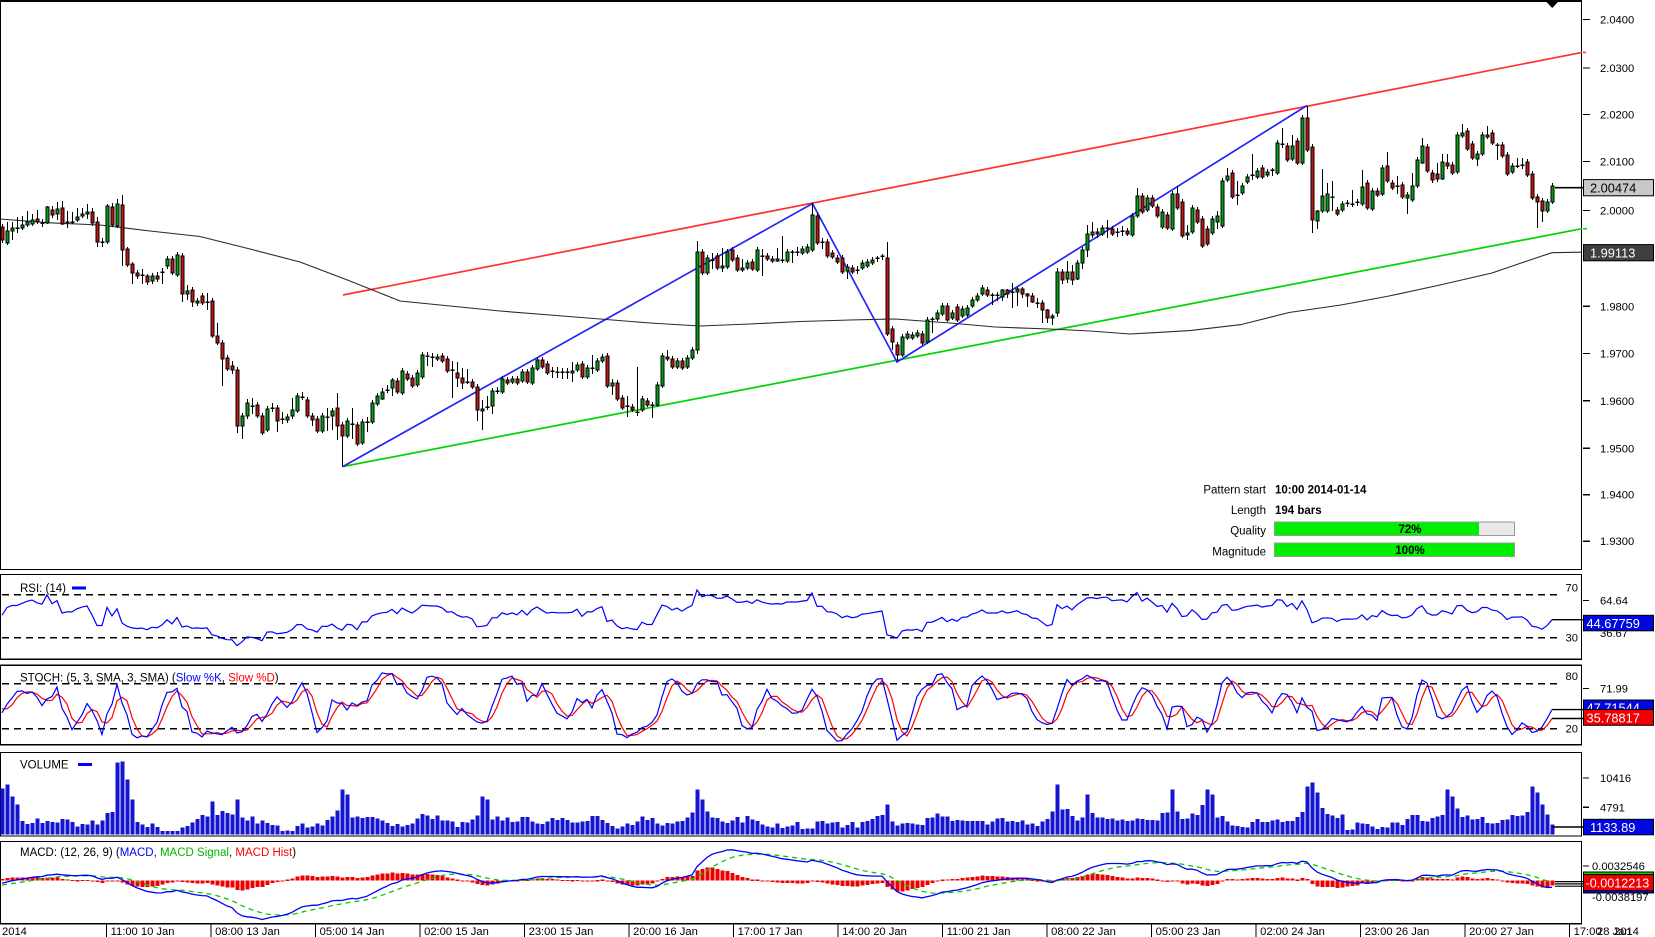  Describe the element at coordinates (247, 931) in the screenshot. I see `svg-text: 08:00 13 Jan` at that location.